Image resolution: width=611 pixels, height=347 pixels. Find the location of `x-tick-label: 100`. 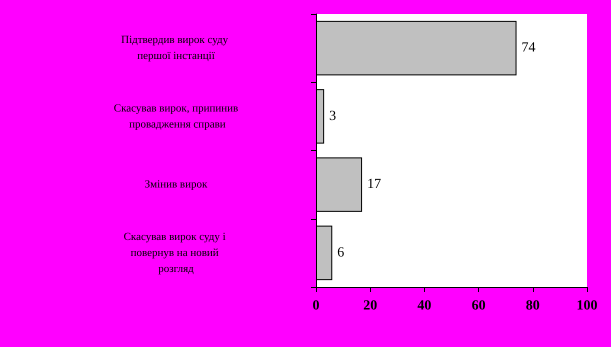

x-tick-label: 100 is located at coordinates (587, 306).